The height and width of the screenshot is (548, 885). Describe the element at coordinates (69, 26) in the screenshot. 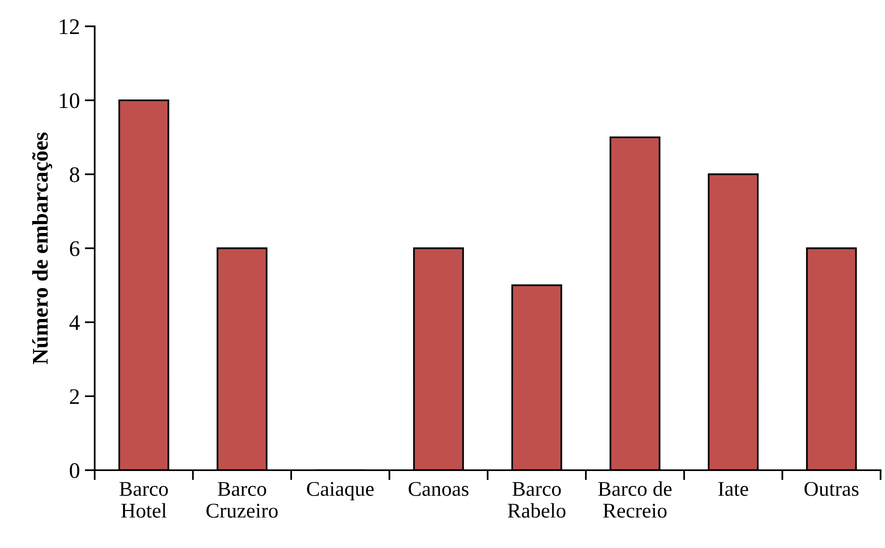

I see `y-tick-label: 12` at that location.